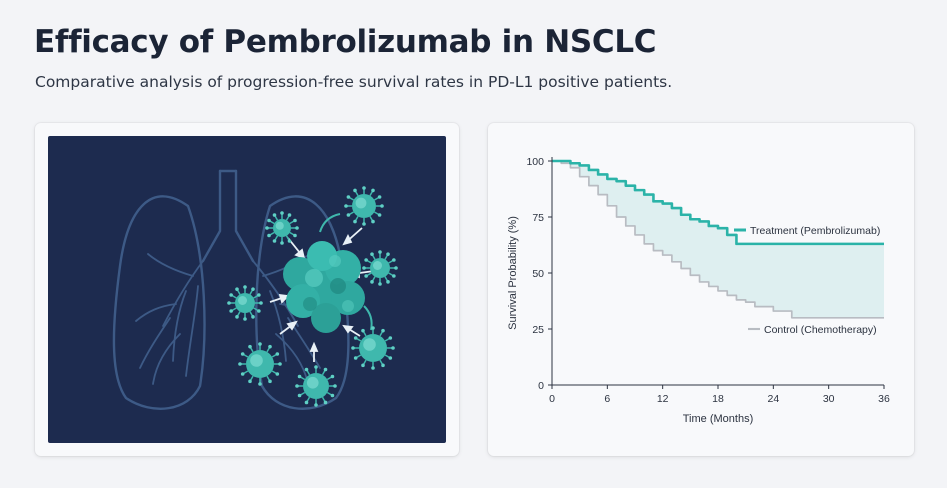  What do you see at coordinates (718, 419) in the screenshot?
I see `x-axis-label: Time (Months)` at bounding box center [718, 419].